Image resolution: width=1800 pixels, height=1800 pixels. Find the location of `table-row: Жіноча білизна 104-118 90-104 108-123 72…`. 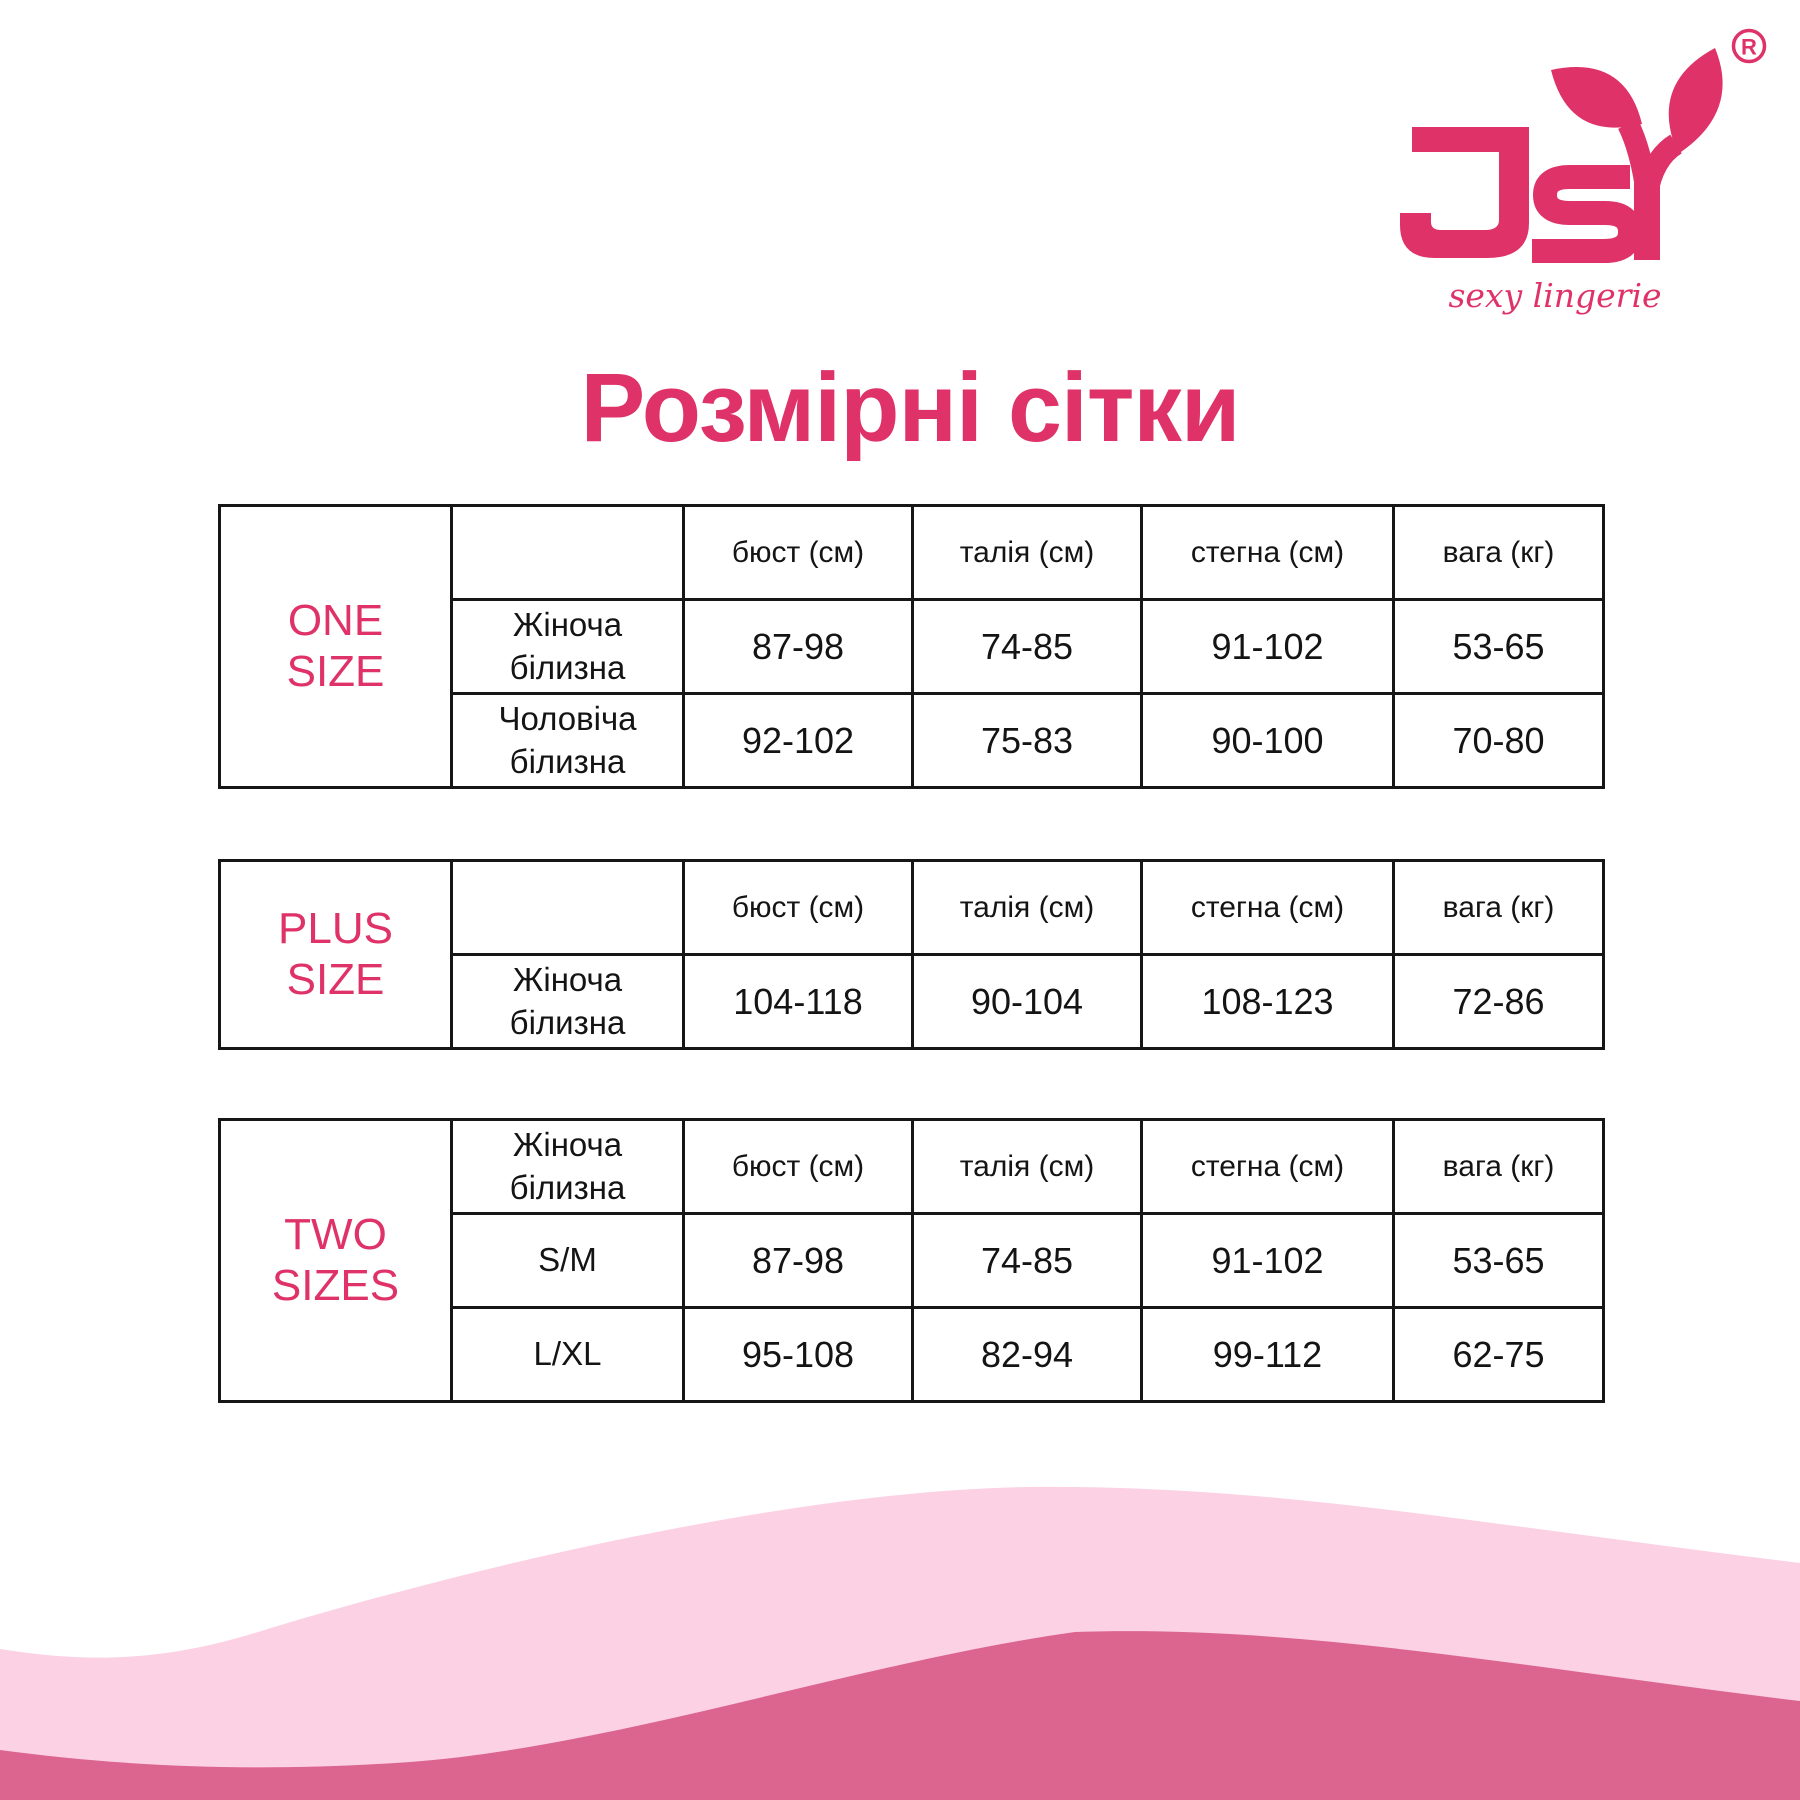

table-row: Жіноча білизна 104-118 90-104 108-123 72… is located at coordinates (912, 1001).